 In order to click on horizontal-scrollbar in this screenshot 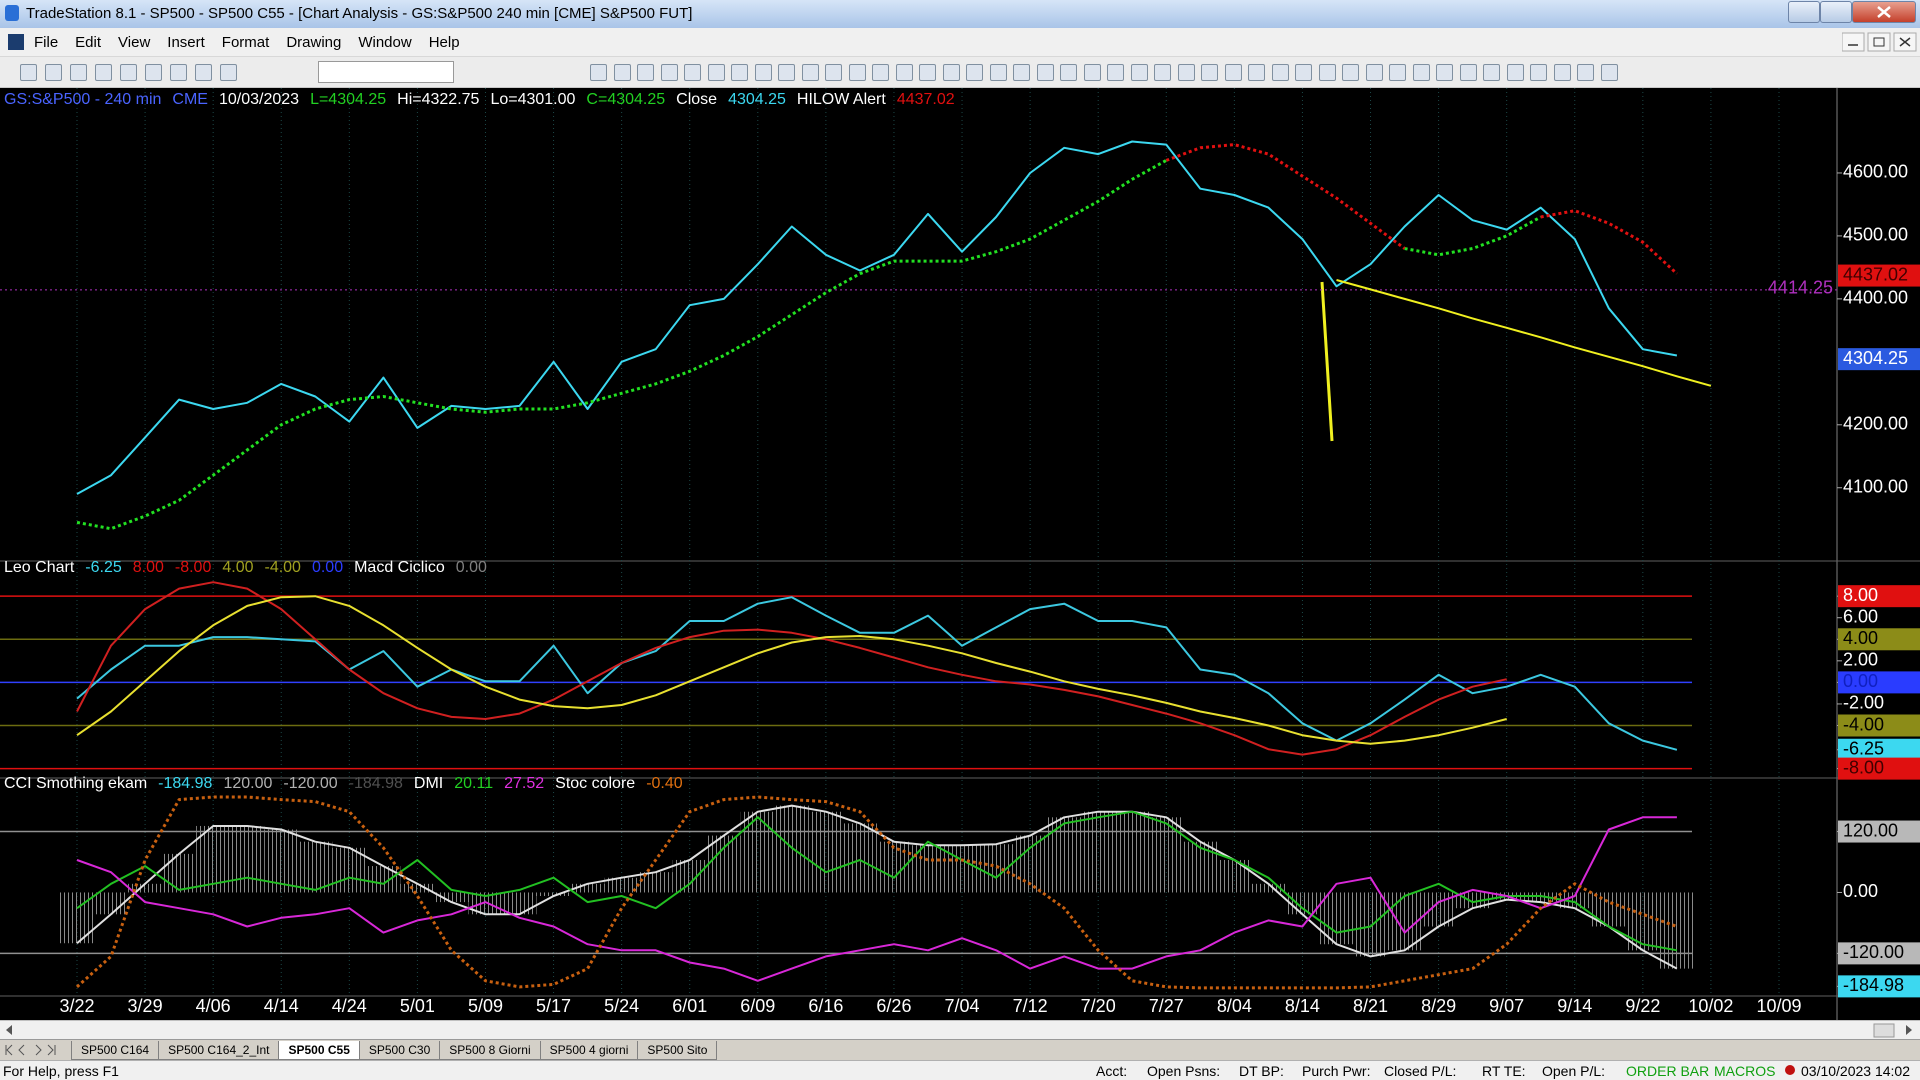, I will do `click(960, 1030)`.